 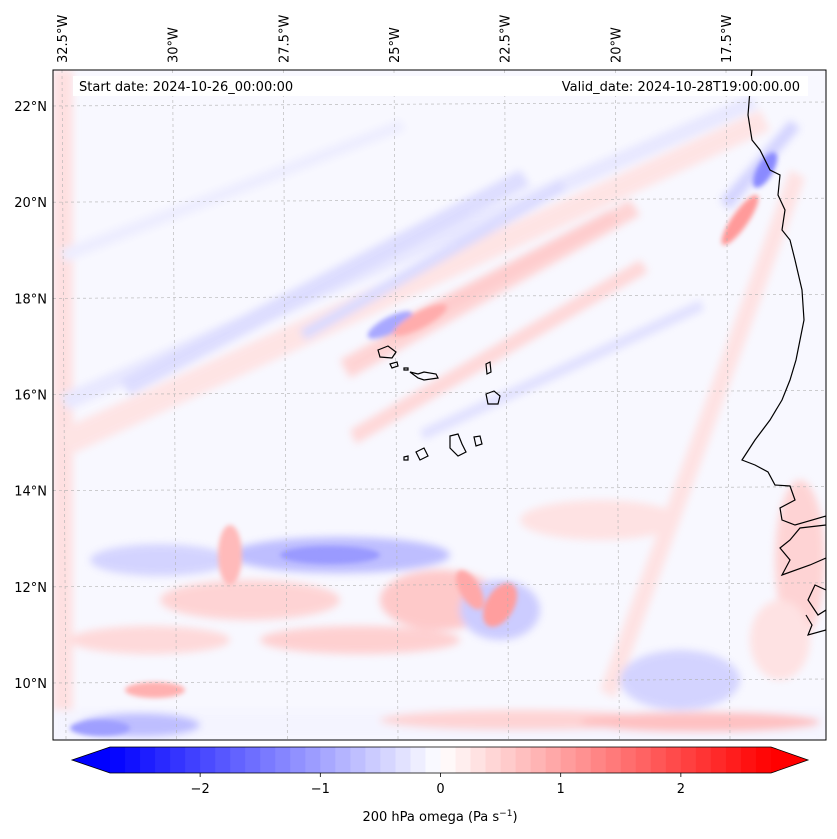 I want to click on colorbar-tick-label: −2, so click(x=200, y=789).